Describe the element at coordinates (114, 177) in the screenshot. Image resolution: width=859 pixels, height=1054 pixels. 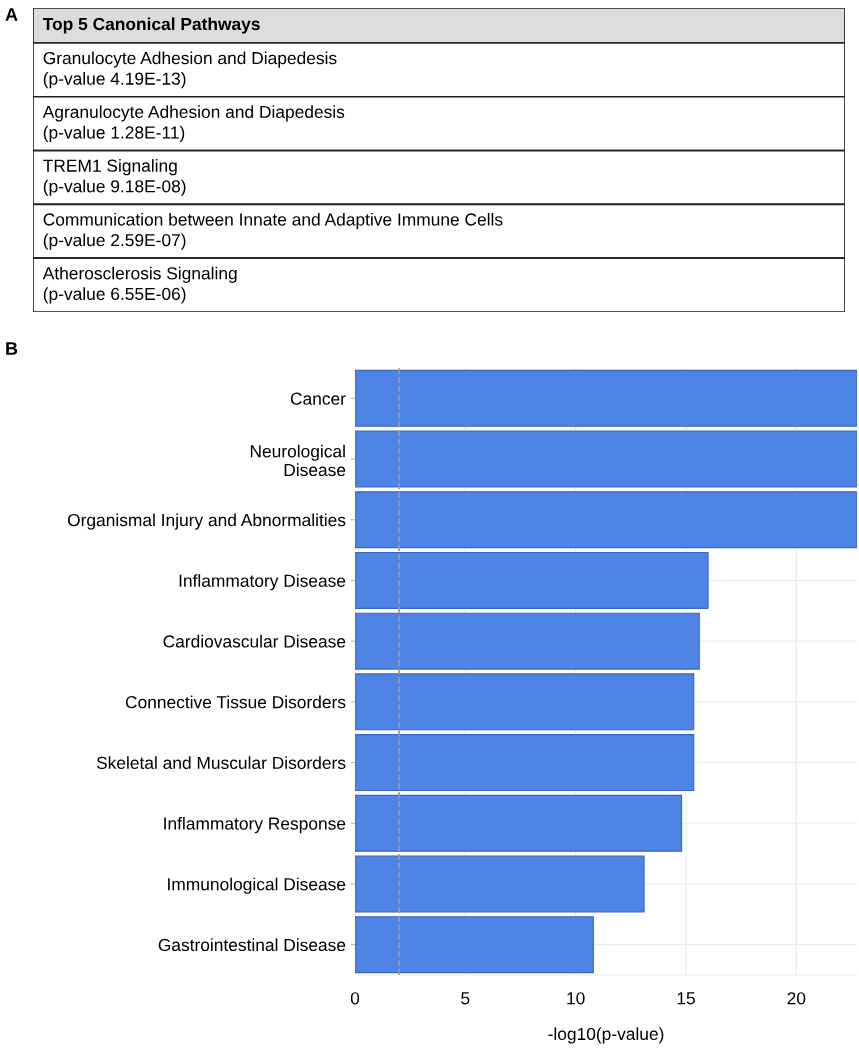
I see `text: TREM1 Signaling (p-value 9.18E-08)` at that location.